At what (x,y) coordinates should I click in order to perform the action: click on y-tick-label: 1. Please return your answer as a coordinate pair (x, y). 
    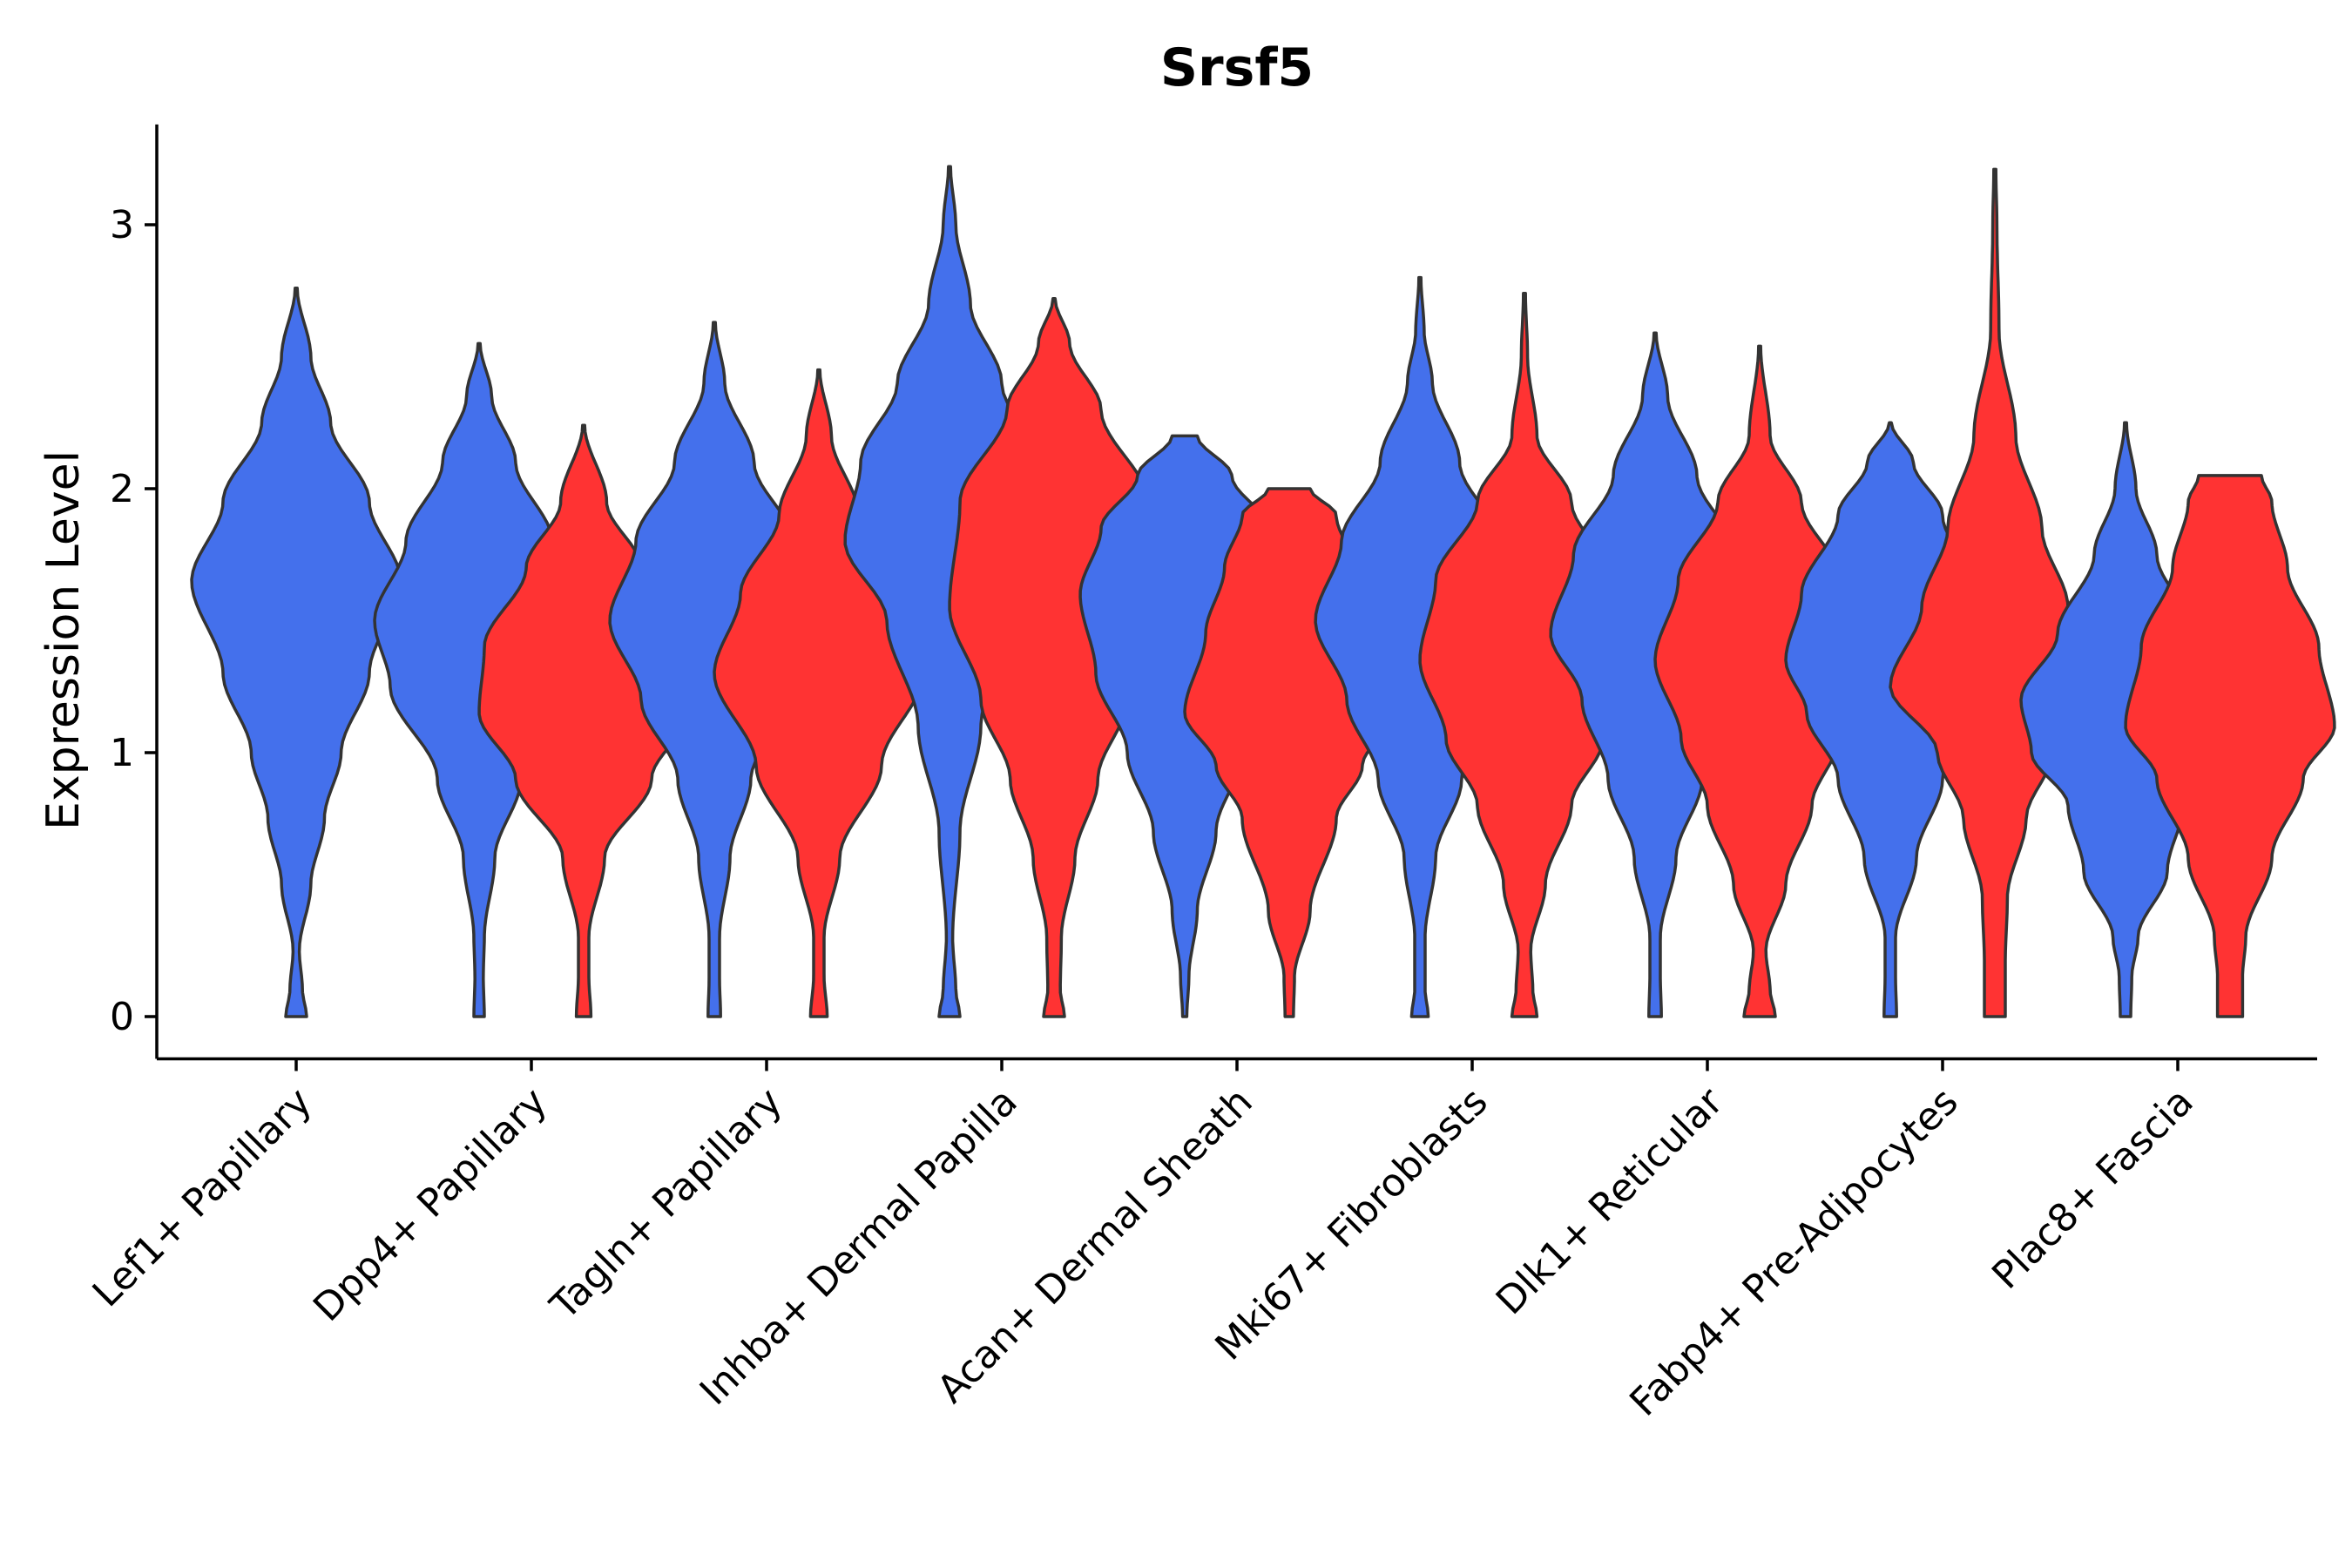
    Looking at the image, I should click on (122, 753).